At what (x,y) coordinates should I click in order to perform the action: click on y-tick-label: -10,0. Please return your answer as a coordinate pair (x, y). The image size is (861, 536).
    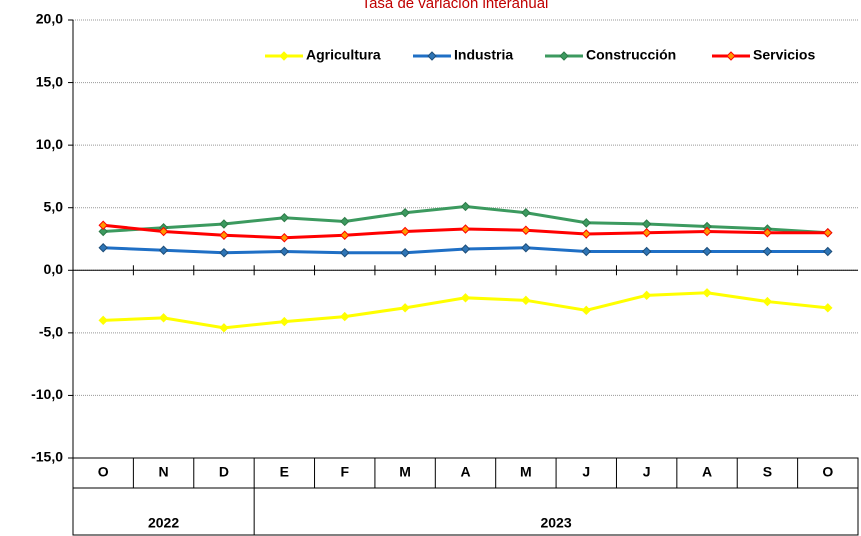
    Looking at the image, I should click on (47, 394).